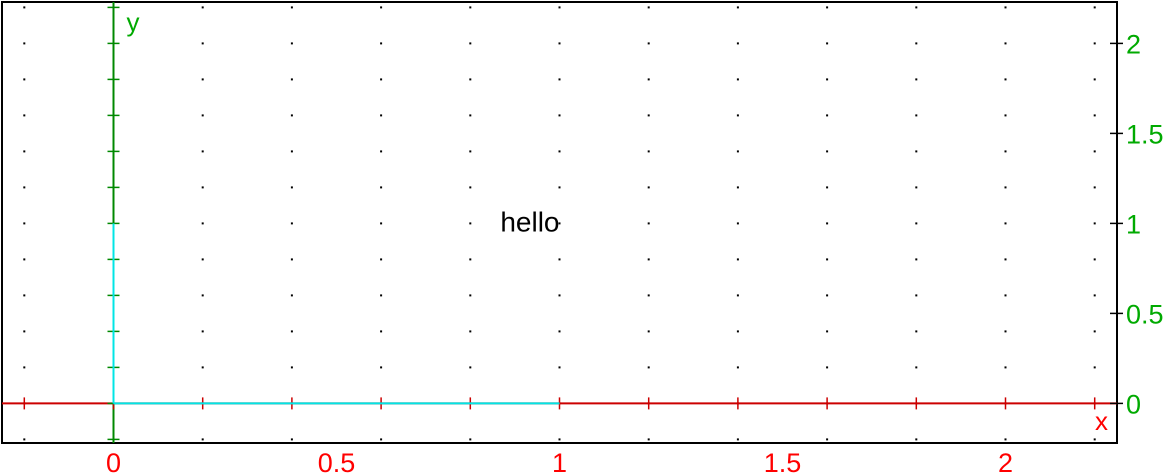  I want to click on right-axis-ticks, so click(1116, 223).